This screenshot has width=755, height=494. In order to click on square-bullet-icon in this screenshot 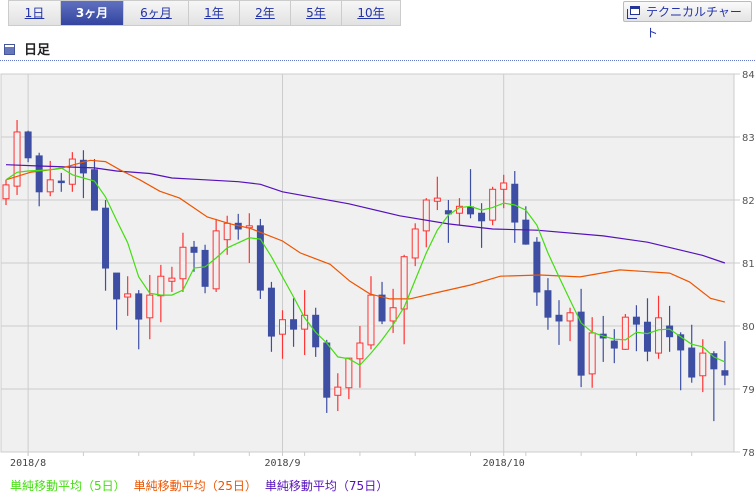, I will do `click(9, 49)`.